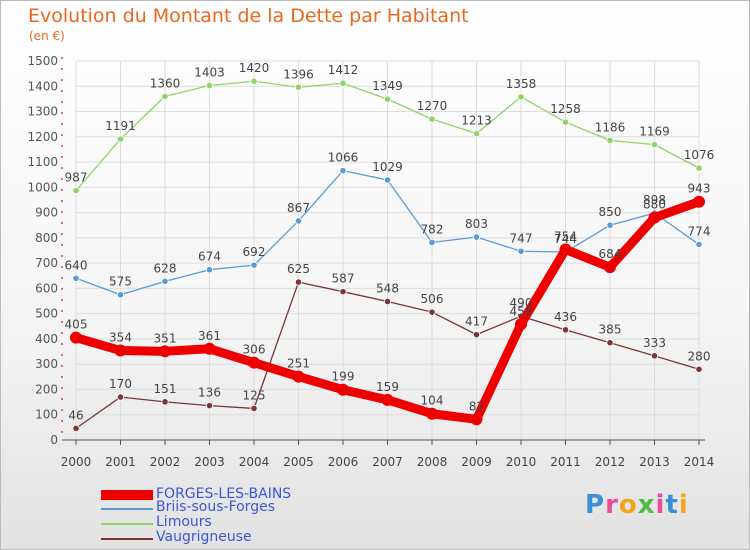  Describe the element at coordinates (165, 338) in the screenshot. I see `data-label: 351` at that location.